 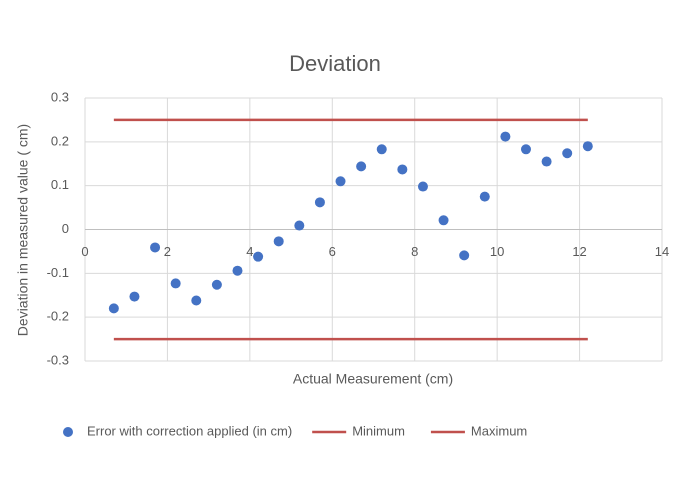 What do you see at coordinates (58, 316) in the screenshot?
I see `y-tick-label: -0.2` at bounding box center [58, 316].